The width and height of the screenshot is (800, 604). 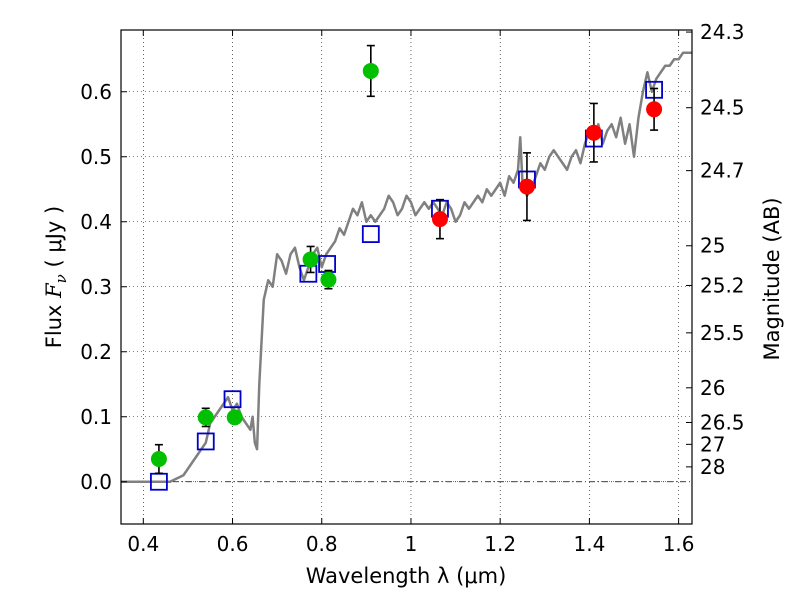 What do you see at coordinates (722, 285) in the screenshot?
I see `mag-tick-label: 25.2` at bounding box center [722, 285].